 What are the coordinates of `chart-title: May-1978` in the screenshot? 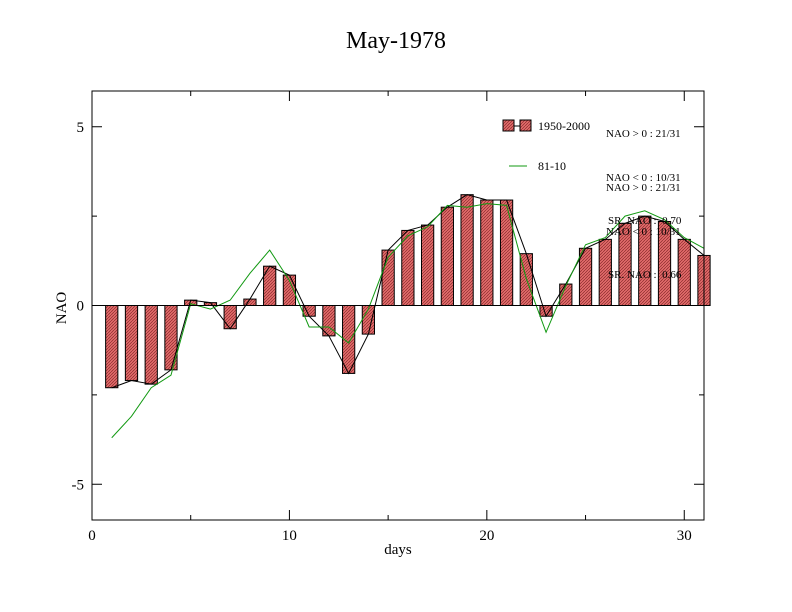 It's located at (396, 41).